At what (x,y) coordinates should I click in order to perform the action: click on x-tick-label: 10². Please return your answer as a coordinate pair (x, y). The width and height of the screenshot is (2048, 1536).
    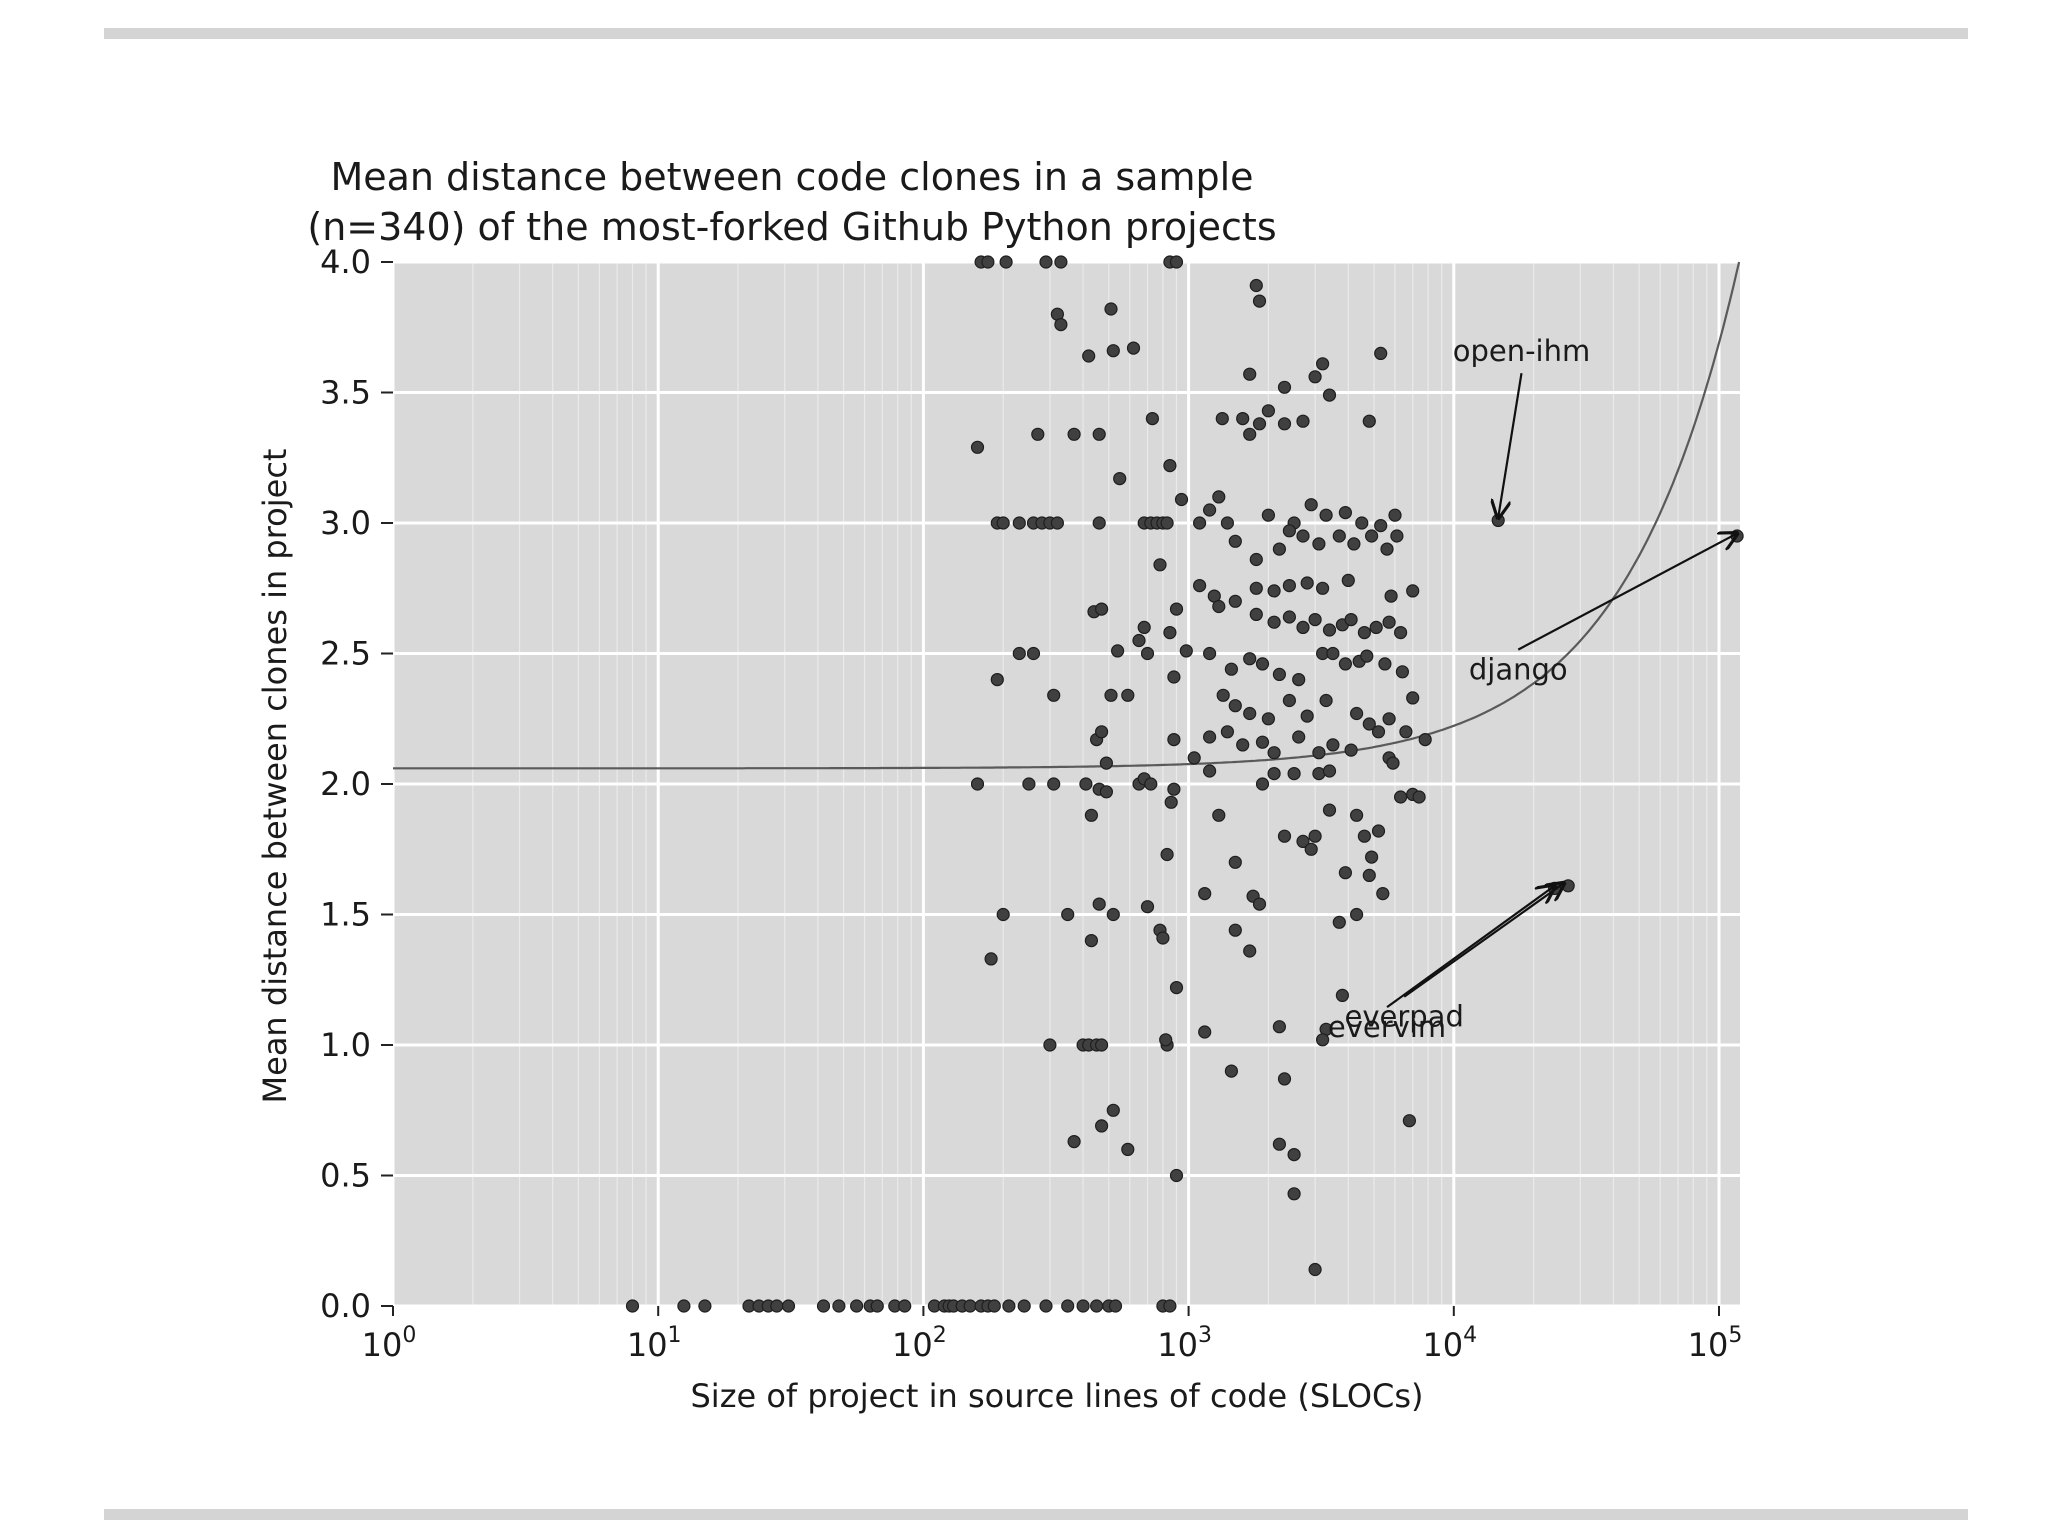
    Looking at the image, I should click on (919, 1343).